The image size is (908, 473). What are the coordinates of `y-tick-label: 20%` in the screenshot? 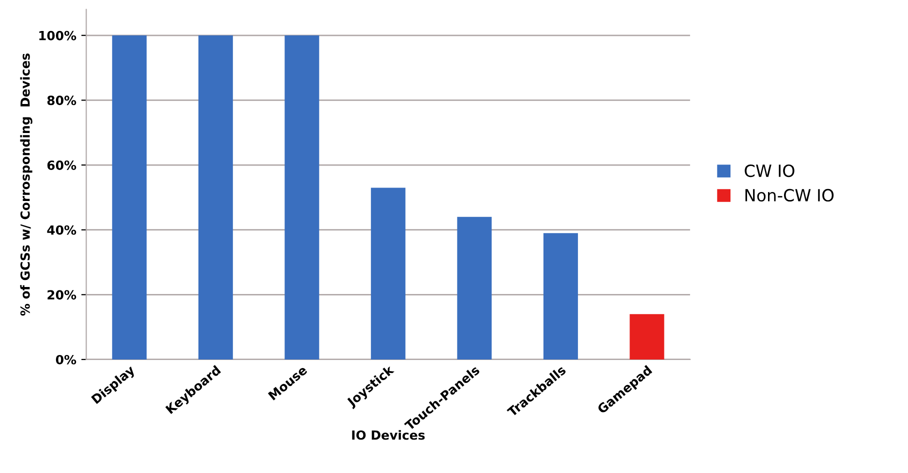 It's located at (62, 295).